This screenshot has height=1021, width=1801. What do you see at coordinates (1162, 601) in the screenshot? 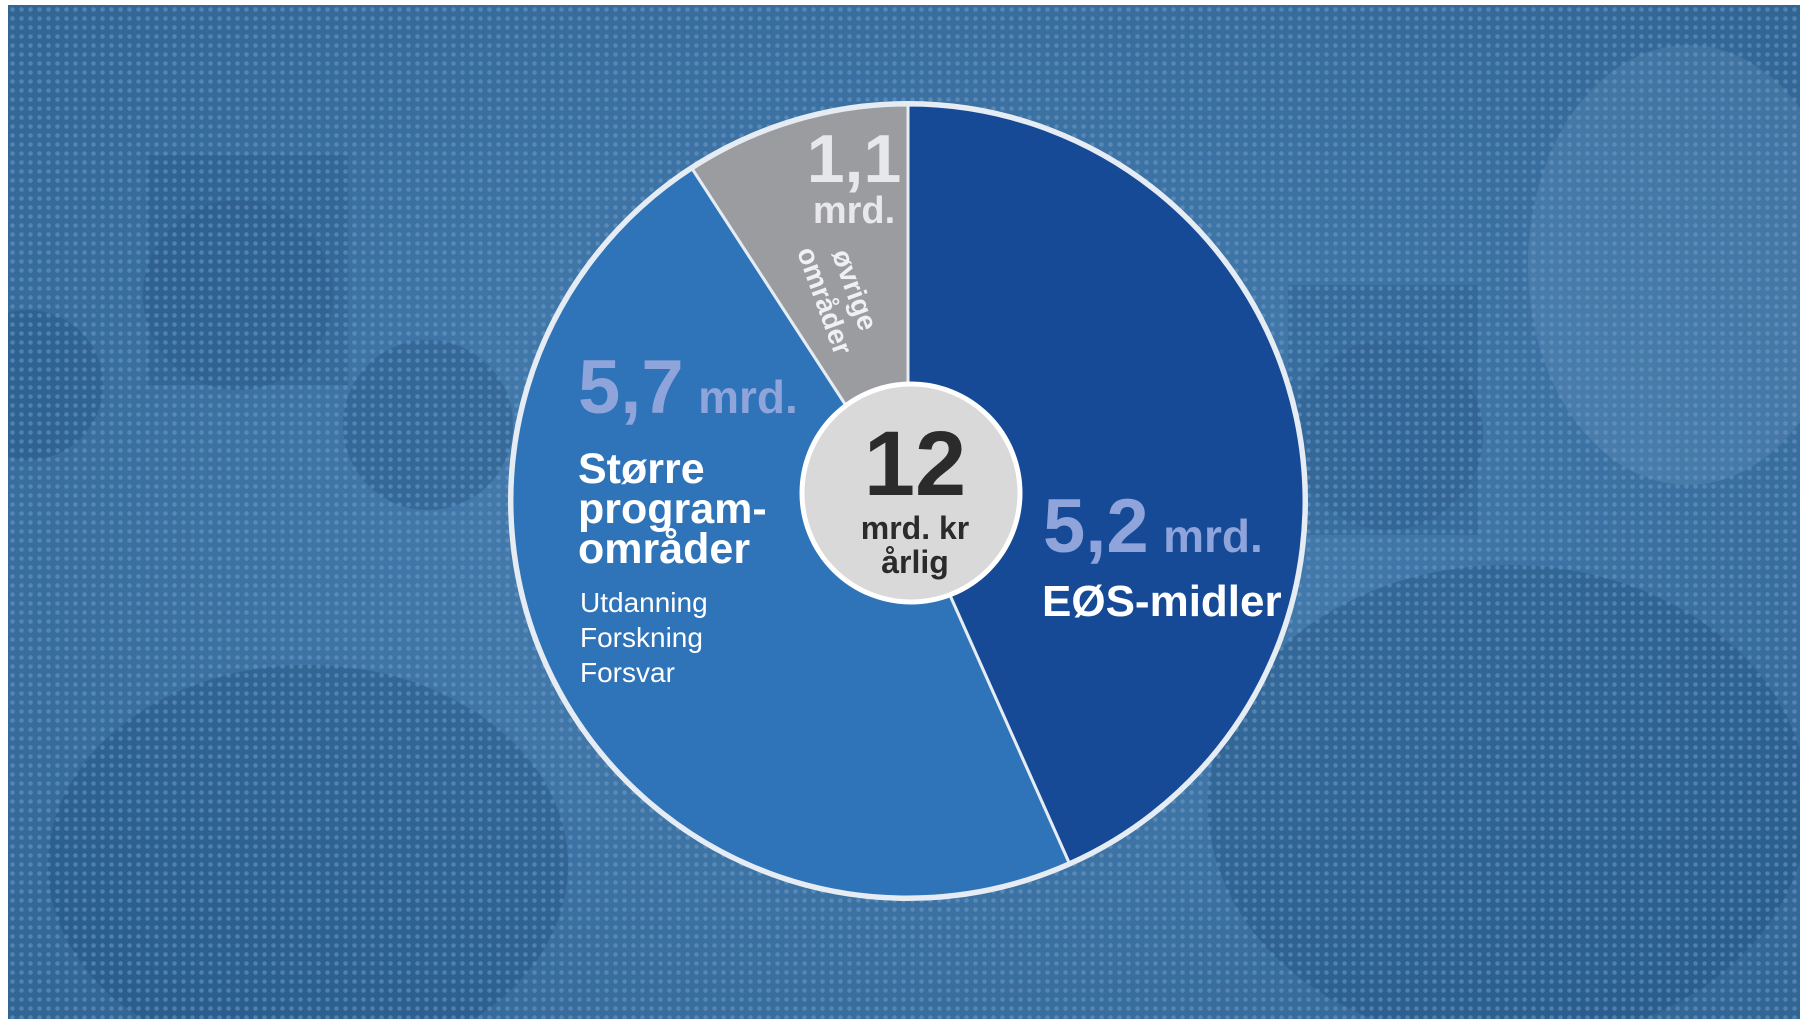
I see `eos-name-label: EØS-midler` at bounding box center [1162, 601].